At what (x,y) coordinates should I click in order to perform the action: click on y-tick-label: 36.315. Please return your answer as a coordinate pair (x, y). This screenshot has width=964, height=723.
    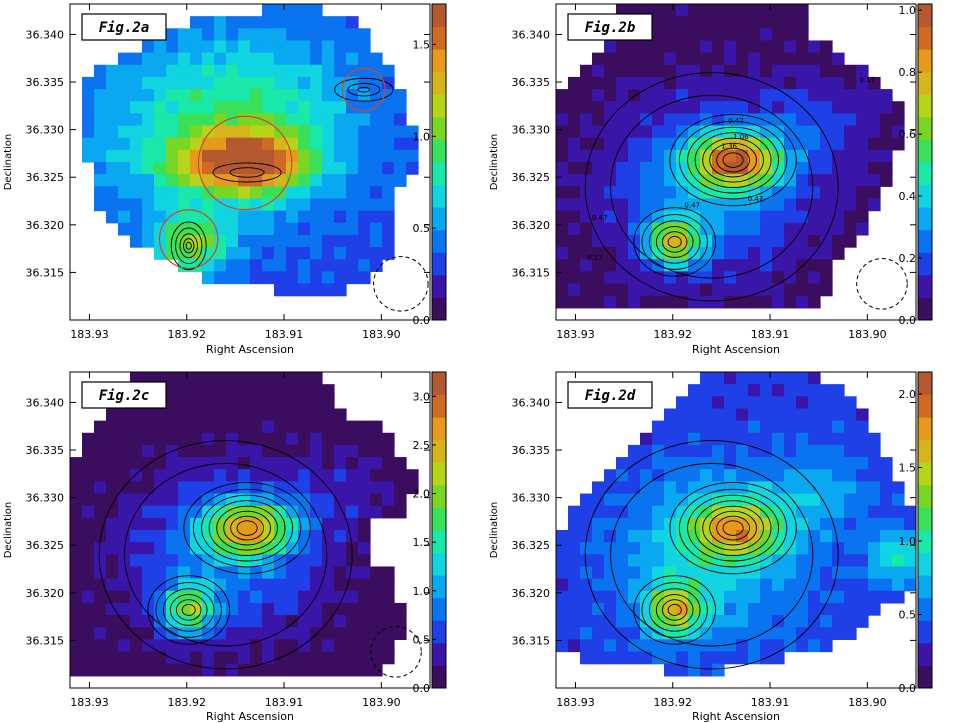
    Looking at the image, I should click on (45, 272).